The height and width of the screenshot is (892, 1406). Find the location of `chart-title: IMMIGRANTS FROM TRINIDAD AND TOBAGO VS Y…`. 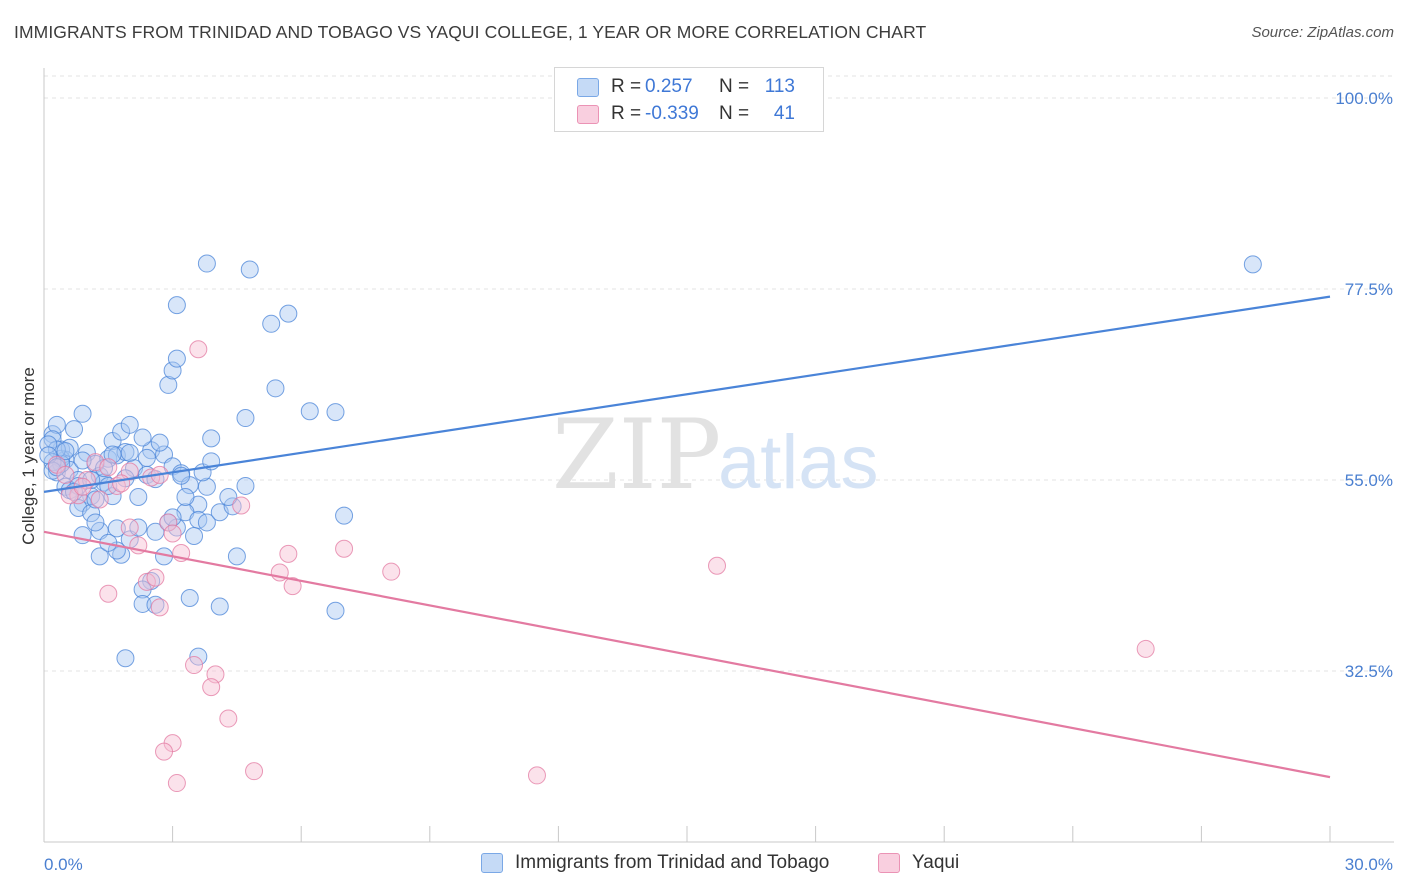

chart-title: IMMIGRANTS FROM TRINIDAD AND TOBAGO VS Y… is located at coordinates (470, 32).